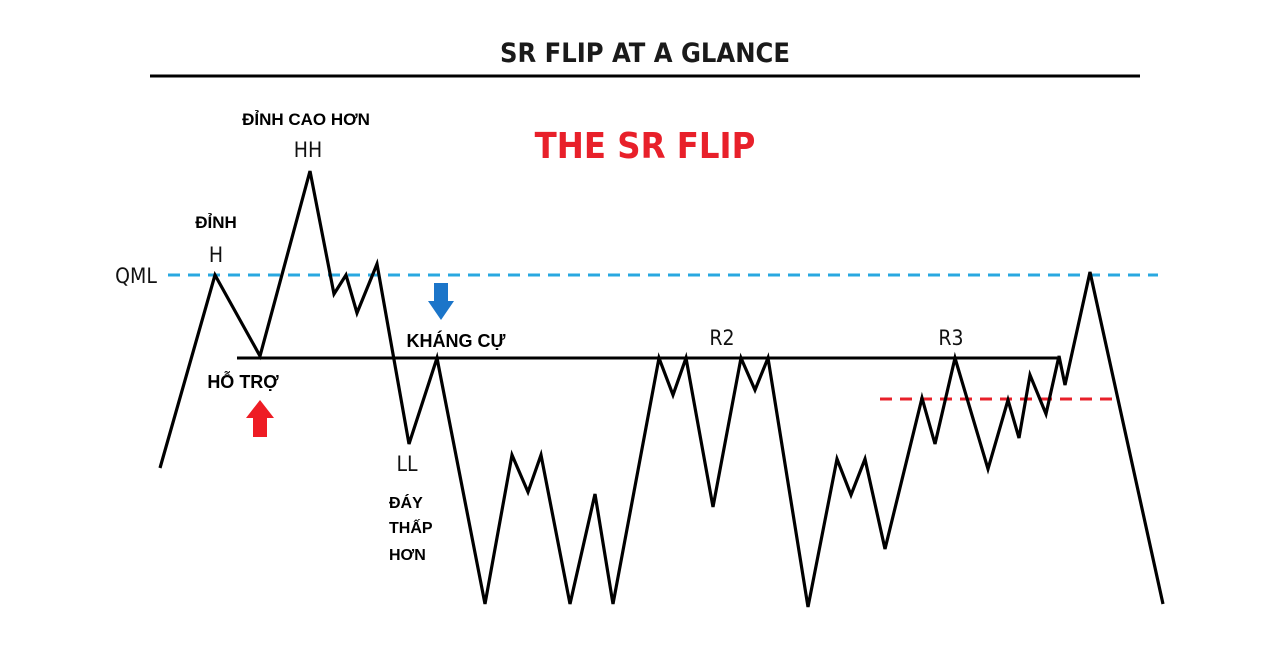 Image resolution: width=1280 pixels, height=655 pixels. What do you see at coordinates (216, 255) in the screenshot?
I see `label-h: H` at bounding box center [216, 255].